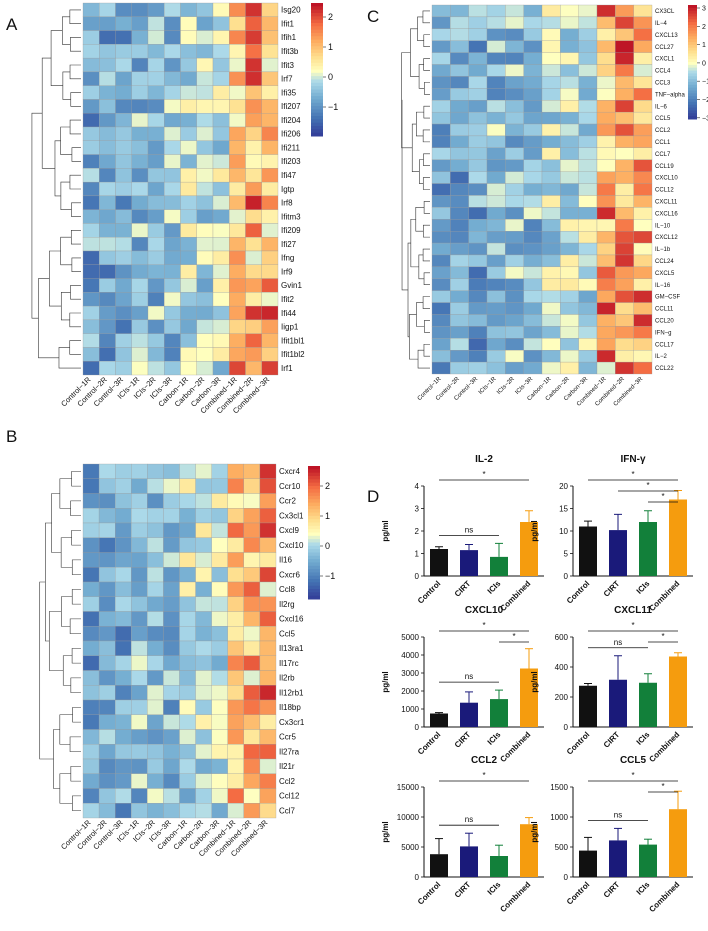 This screenshot has height=931, width=708. I want to click on y-tick-label: 2000, so click(410, 691).